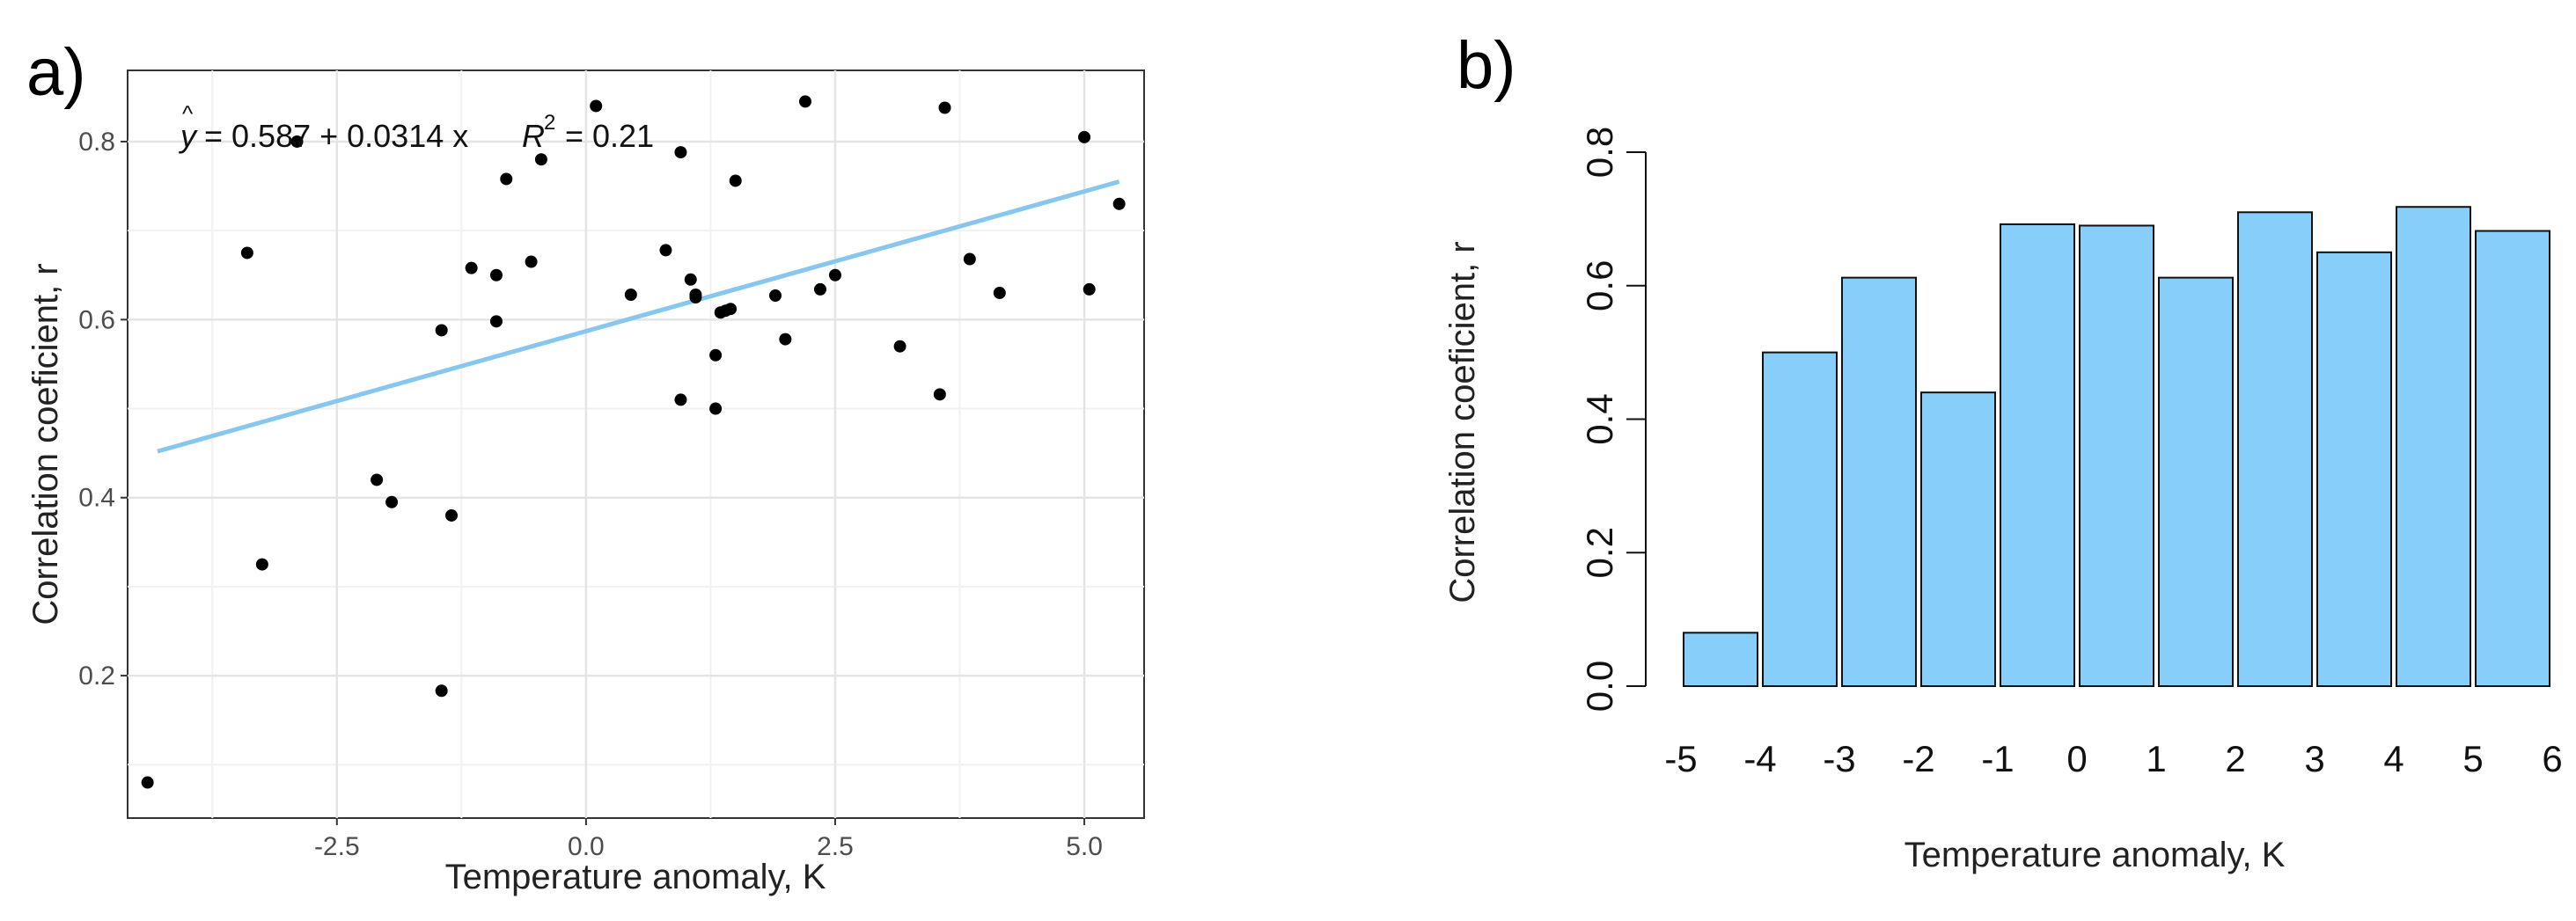 Image resolution: width=2576 pixels, height=921 pixels. Describe the element at coordinates (549, 123) in the screenshot. I see `equation-r2-exponent: 2` at that location.